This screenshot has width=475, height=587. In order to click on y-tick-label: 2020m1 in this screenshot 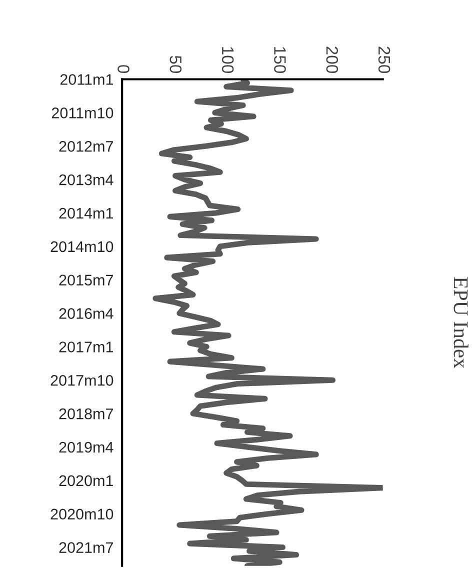, I will do `click(86, 480)`.